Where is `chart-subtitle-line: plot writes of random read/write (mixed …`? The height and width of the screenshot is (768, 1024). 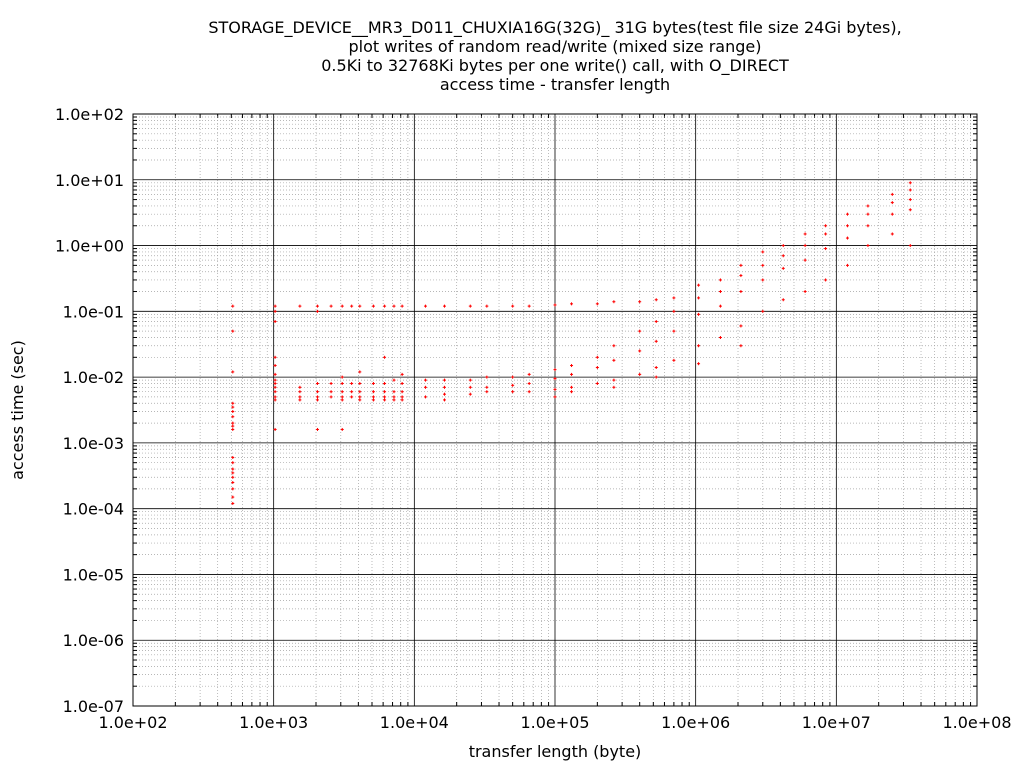
chart-subtitle-line: plot writes of random read/write (mixed … is located at coordinates (555, 46).